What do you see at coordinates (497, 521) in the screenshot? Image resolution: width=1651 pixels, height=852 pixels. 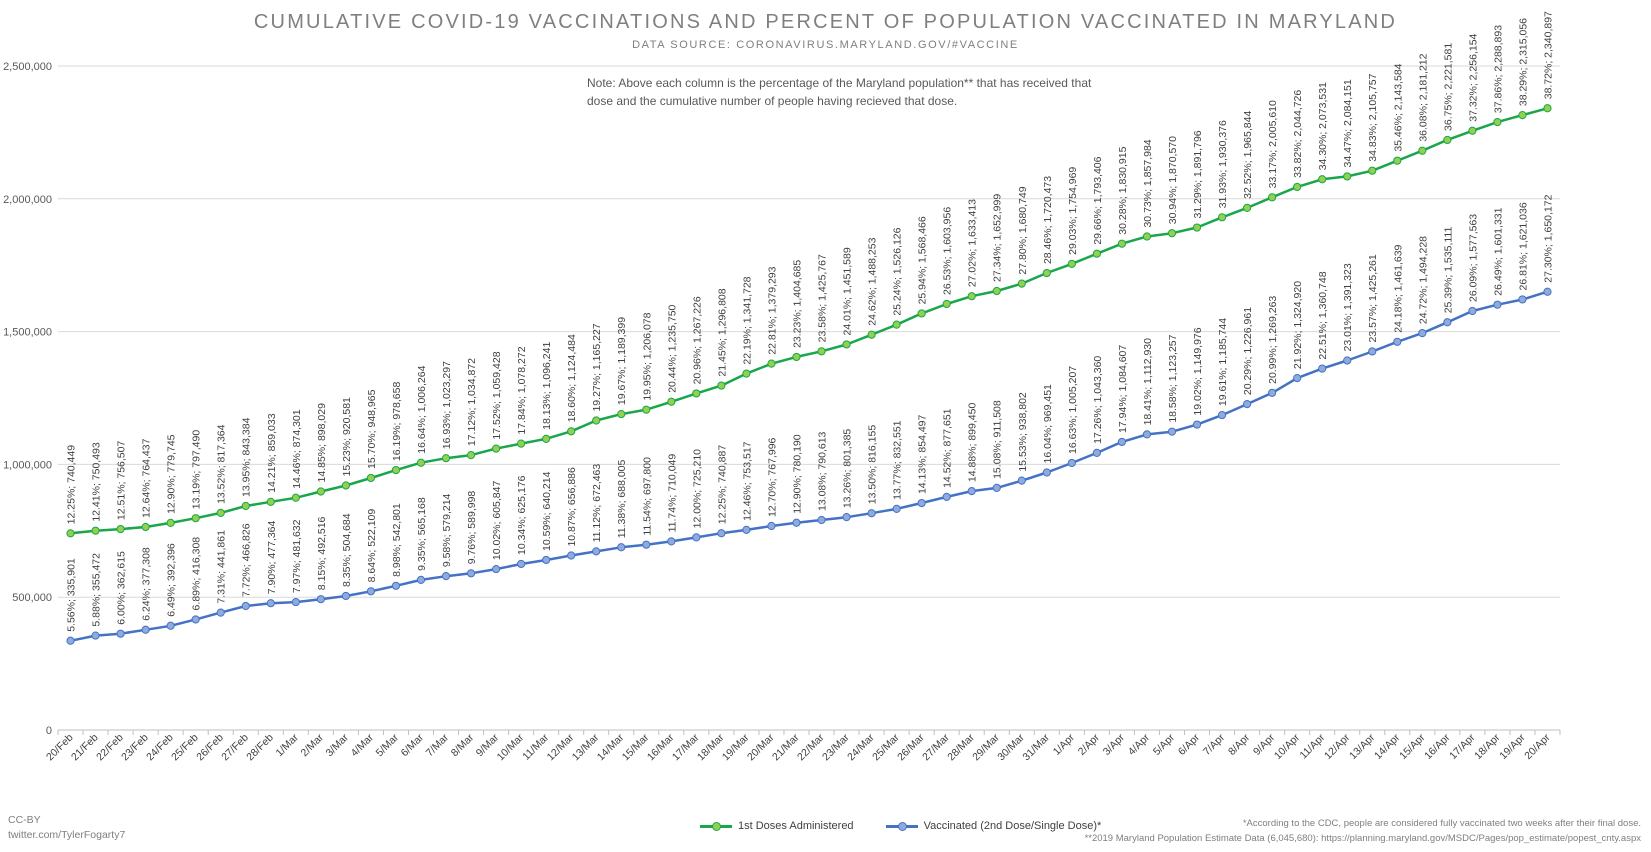 I see `data-label-vaccinated: 10.02%; 605,847` at bounding box center [497, 521].